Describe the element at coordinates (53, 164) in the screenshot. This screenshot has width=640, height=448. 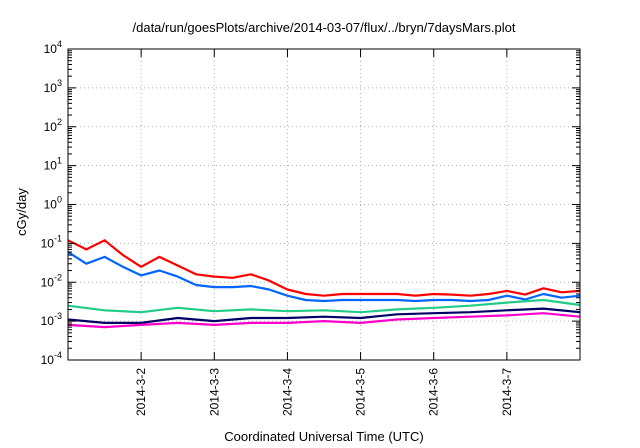
I see `y-tick-label: 10¹` at that location.